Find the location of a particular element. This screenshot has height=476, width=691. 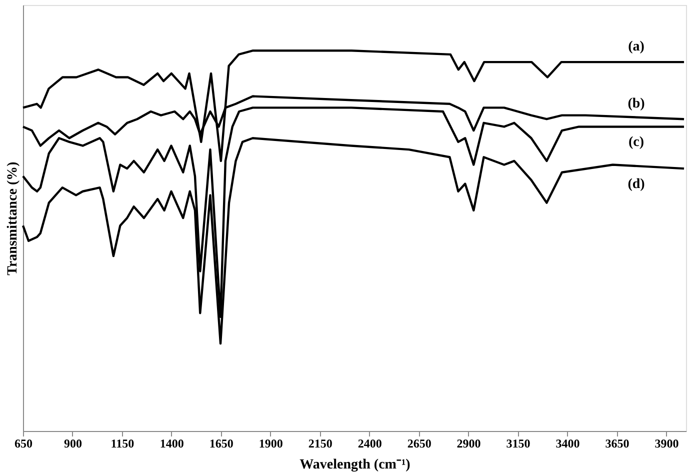

series-label: (c) is located at coordinates (636, 142).